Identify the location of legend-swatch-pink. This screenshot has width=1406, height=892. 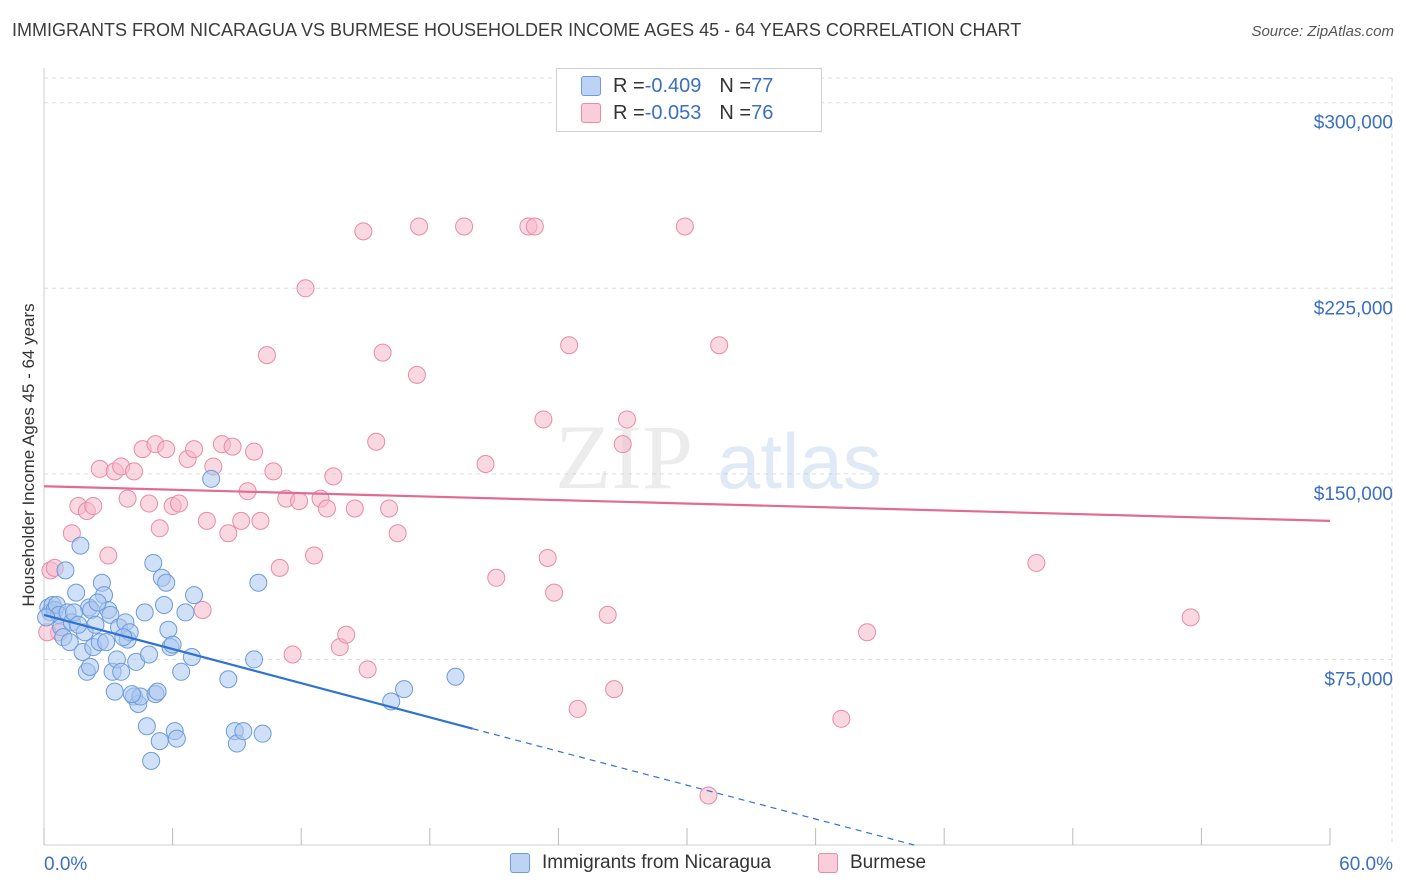
(591, 113).